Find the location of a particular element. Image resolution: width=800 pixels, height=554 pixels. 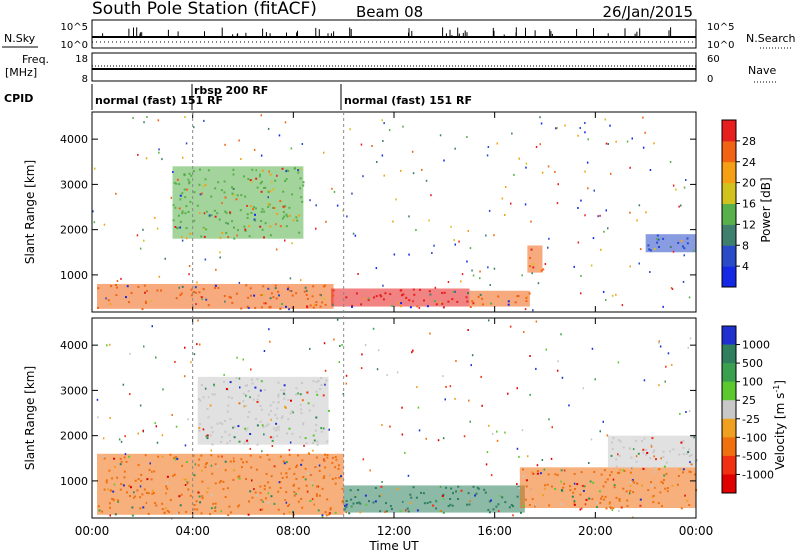

colorbar-frame is located at coordinates (729, 409).